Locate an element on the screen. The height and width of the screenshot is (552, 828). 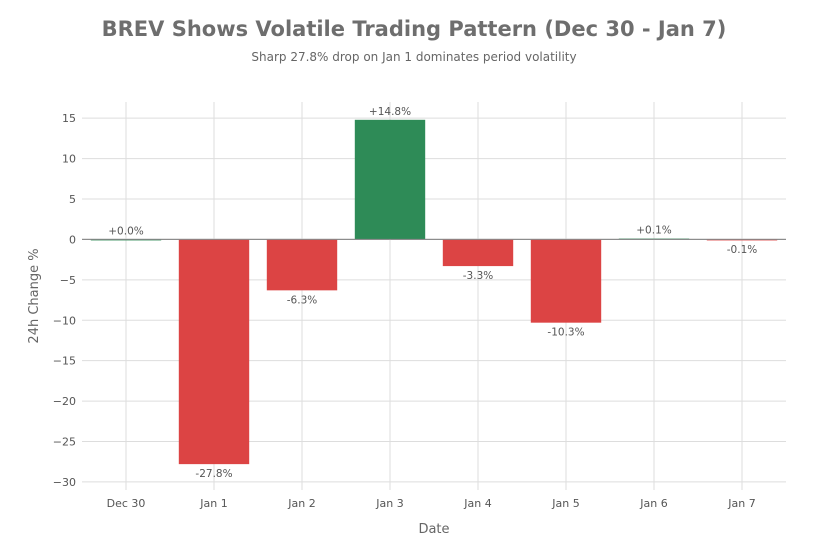
y-tick-label: −25 is located at coordinates (64, 442).